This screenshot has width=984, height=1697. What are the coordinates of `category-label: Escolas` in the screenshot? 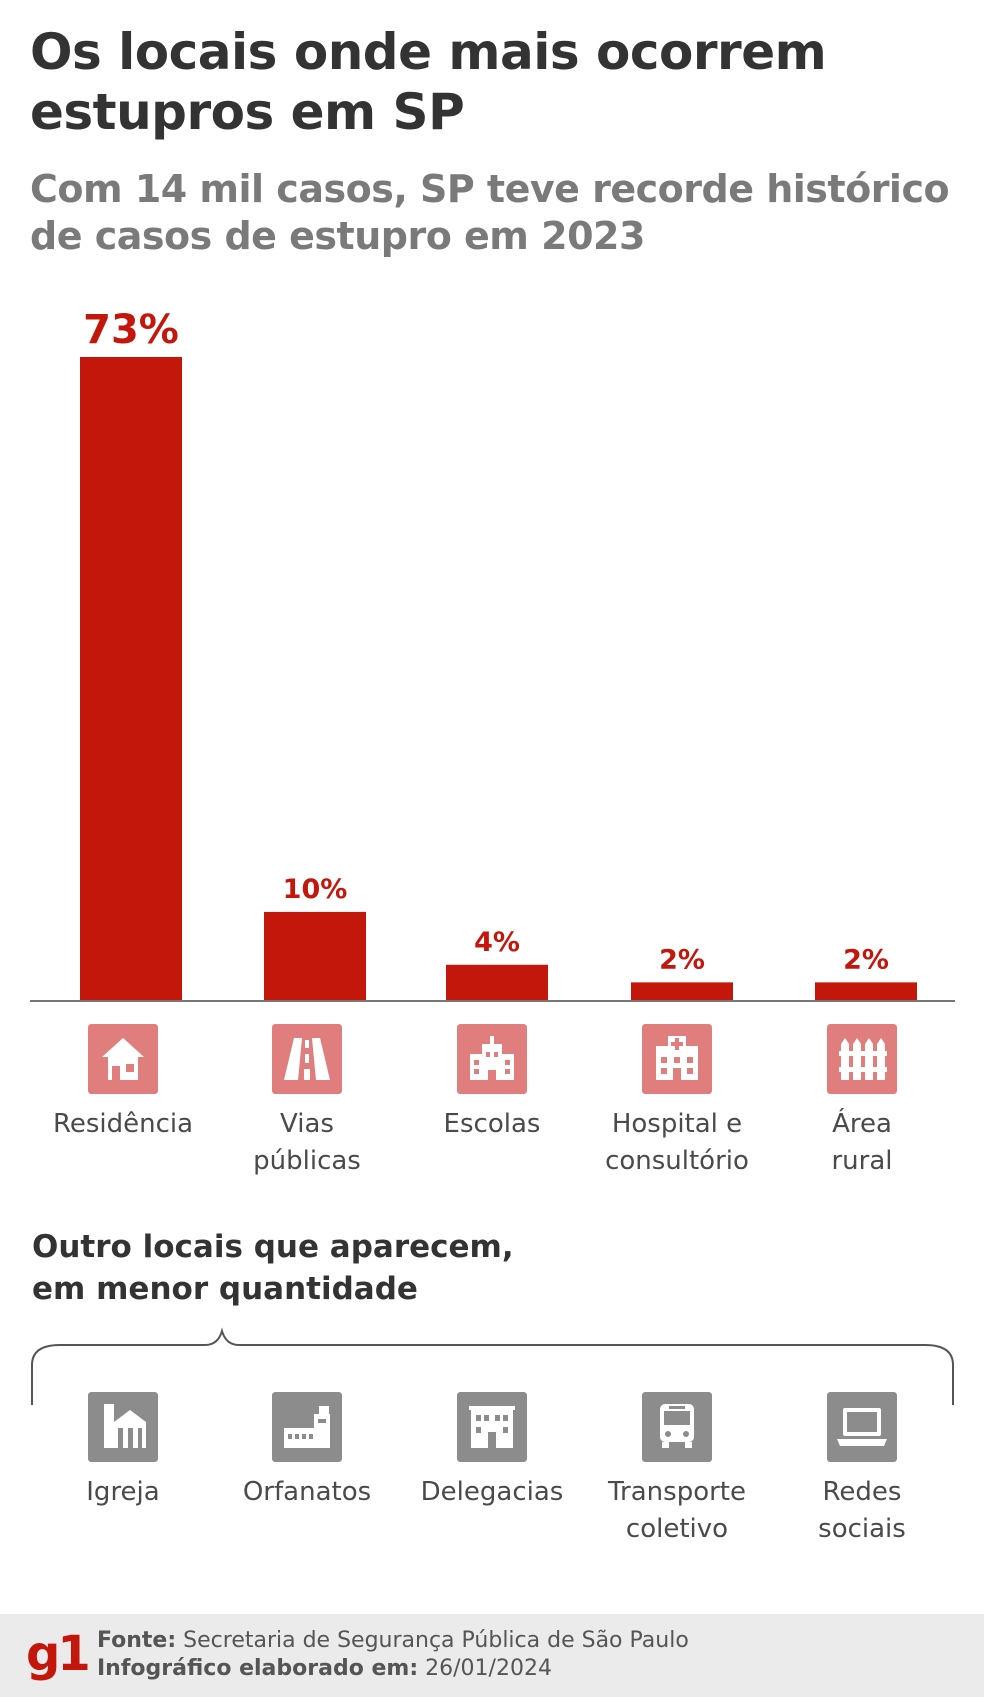 It's located at (492, 1124).